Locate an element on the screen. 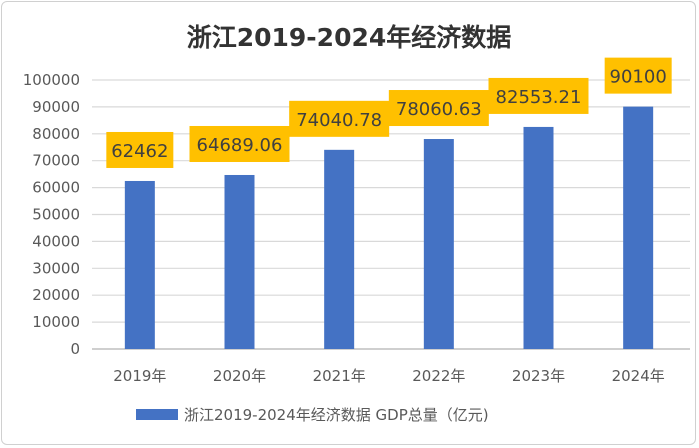 The image size is (699, 448). legend-label: 浙江2019-2024年经济数据 GDP总量（亿元) is located at coordinates (336, 415).